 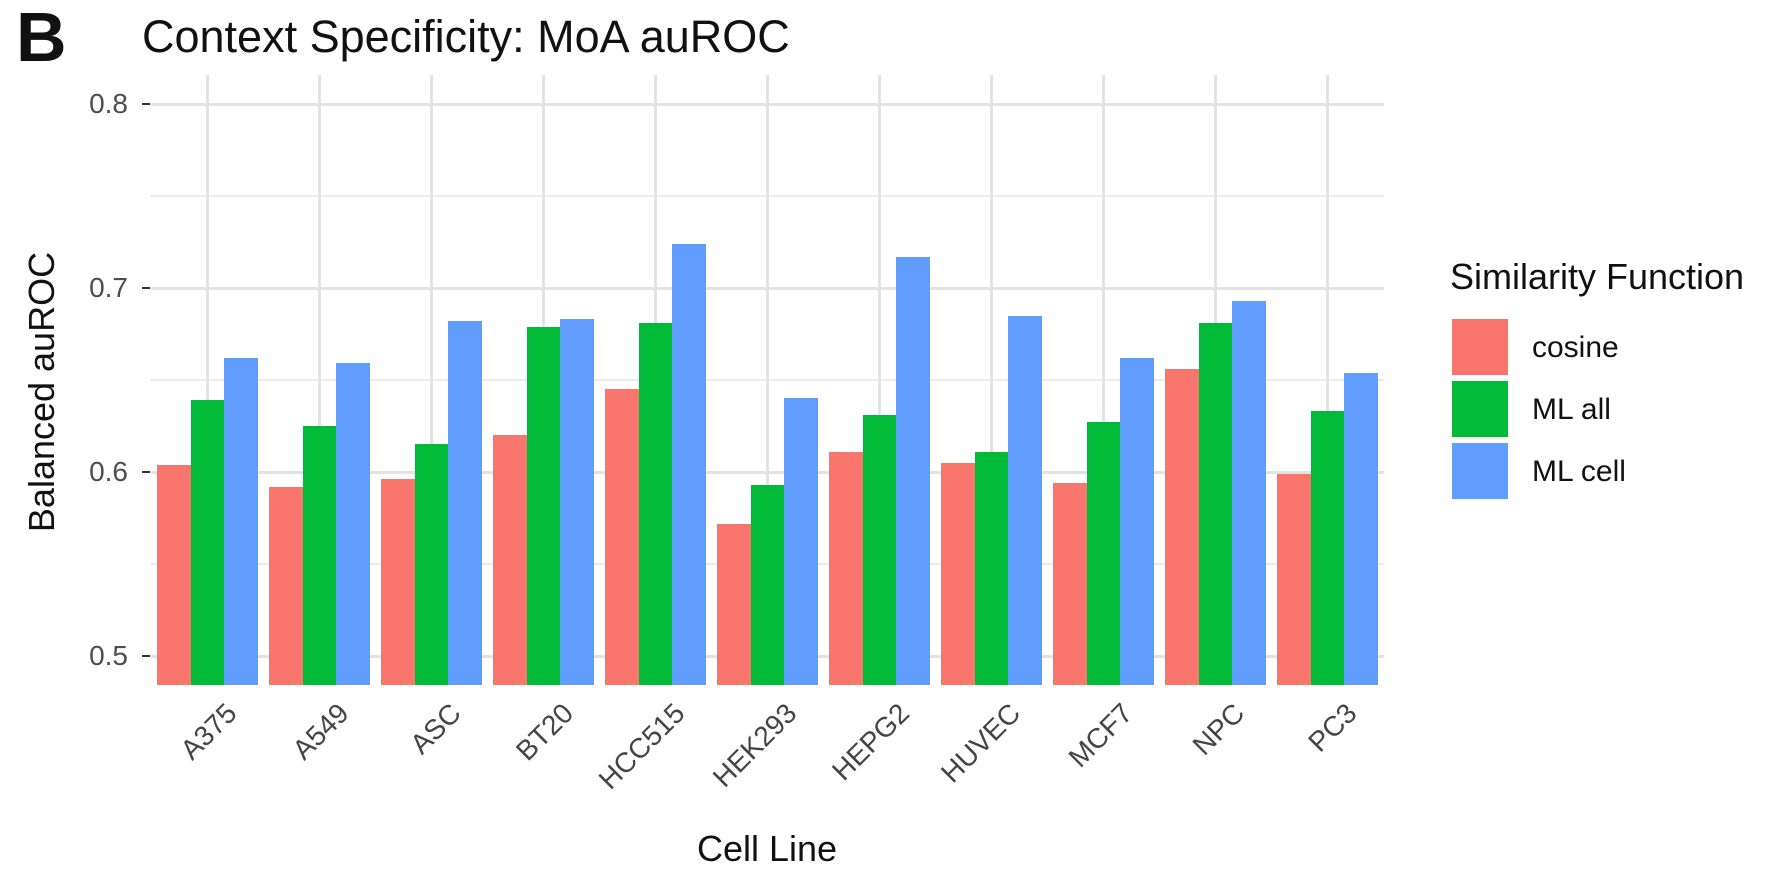 What do you see at coordinates (870, 742) in the screenshot?
I see `x-tick-label-HEPG2: HEPG2` at bounding box center [870, 742].